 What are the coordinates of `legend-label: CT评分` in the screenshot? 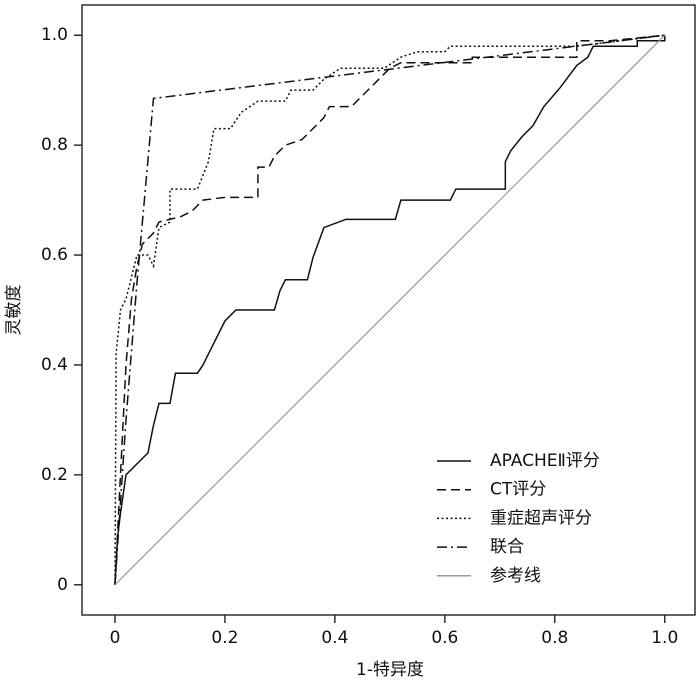 It's located at (518, 490).